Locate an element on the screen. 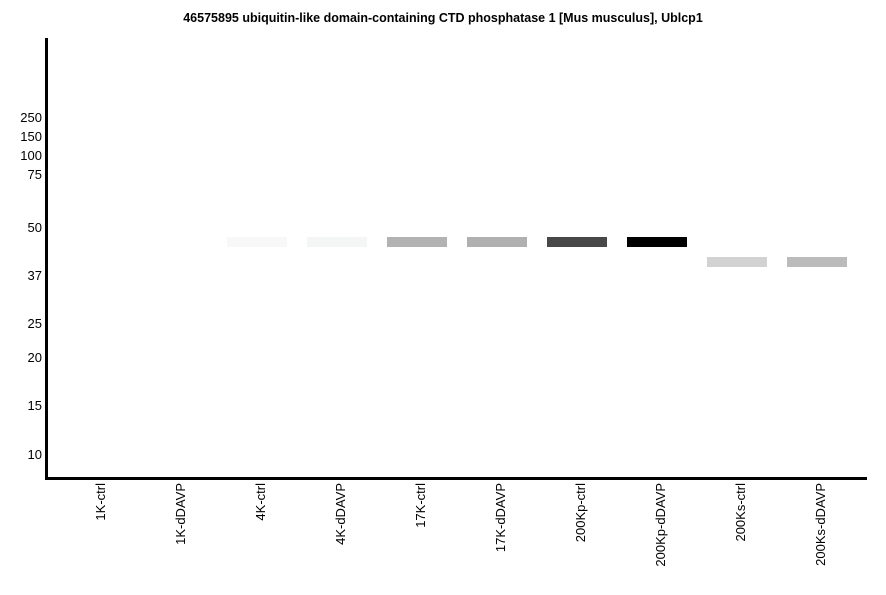  y-tick-label-20: 20 is located at coordinates (34, 357).